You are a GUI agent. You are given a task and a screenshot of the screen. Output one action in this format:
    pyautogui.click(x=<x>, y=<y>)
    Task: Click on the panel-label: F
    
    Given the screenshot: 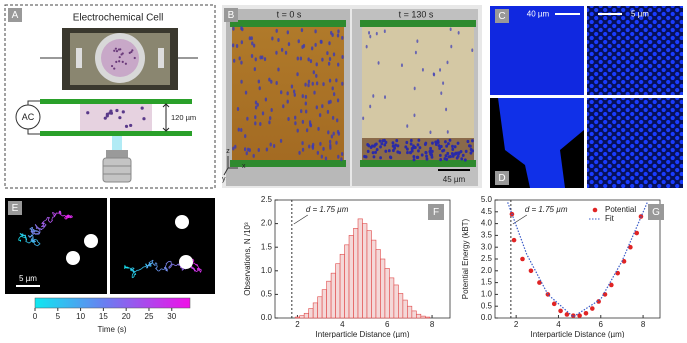 What is the action you would take?
    pyautogui.click(x=436, y=212)
    